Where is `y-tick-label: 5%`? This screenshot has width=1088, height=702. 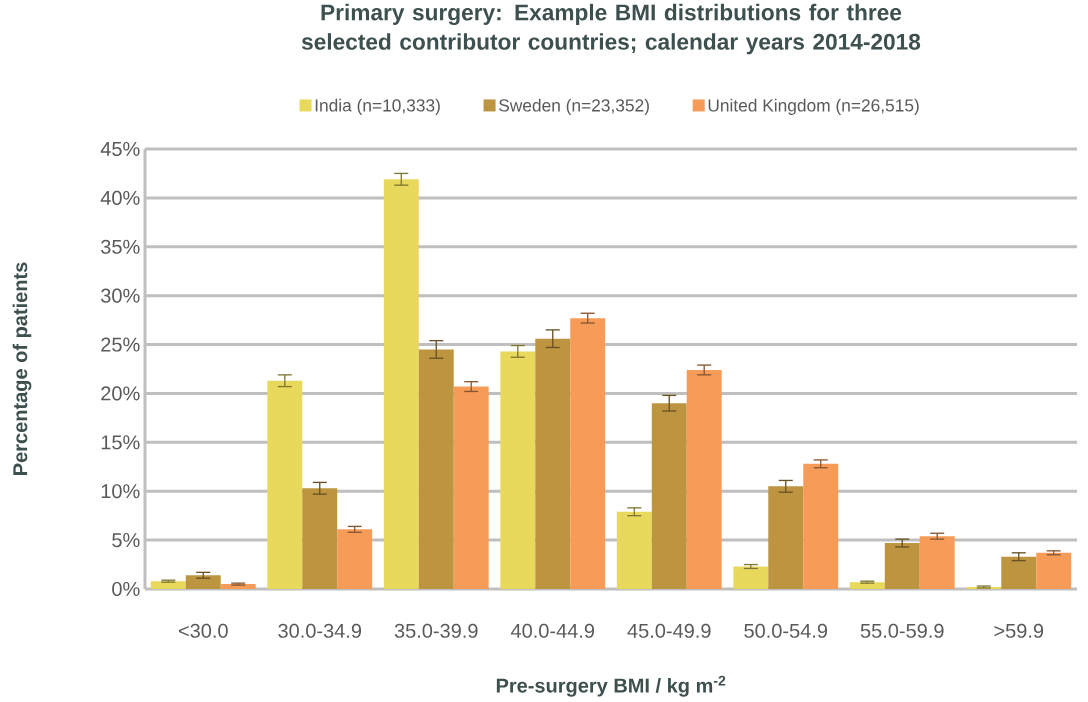 y-tick-label: 5% is located at coordinates (126, 540).